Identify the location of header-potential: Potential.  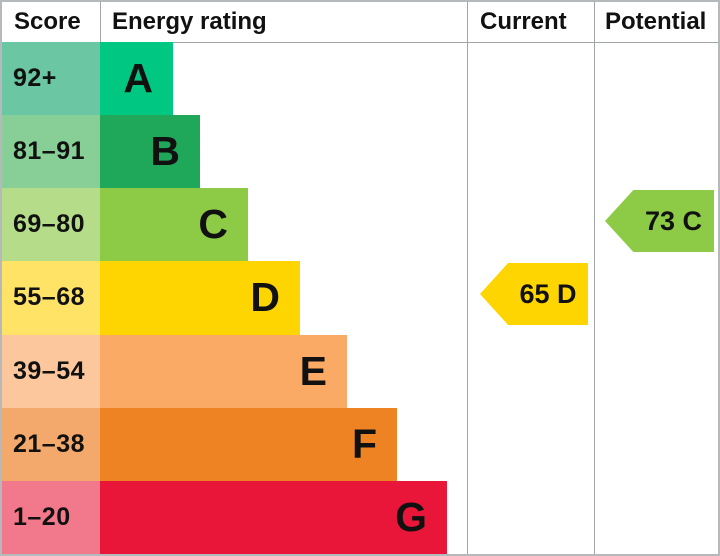
(656, 21).